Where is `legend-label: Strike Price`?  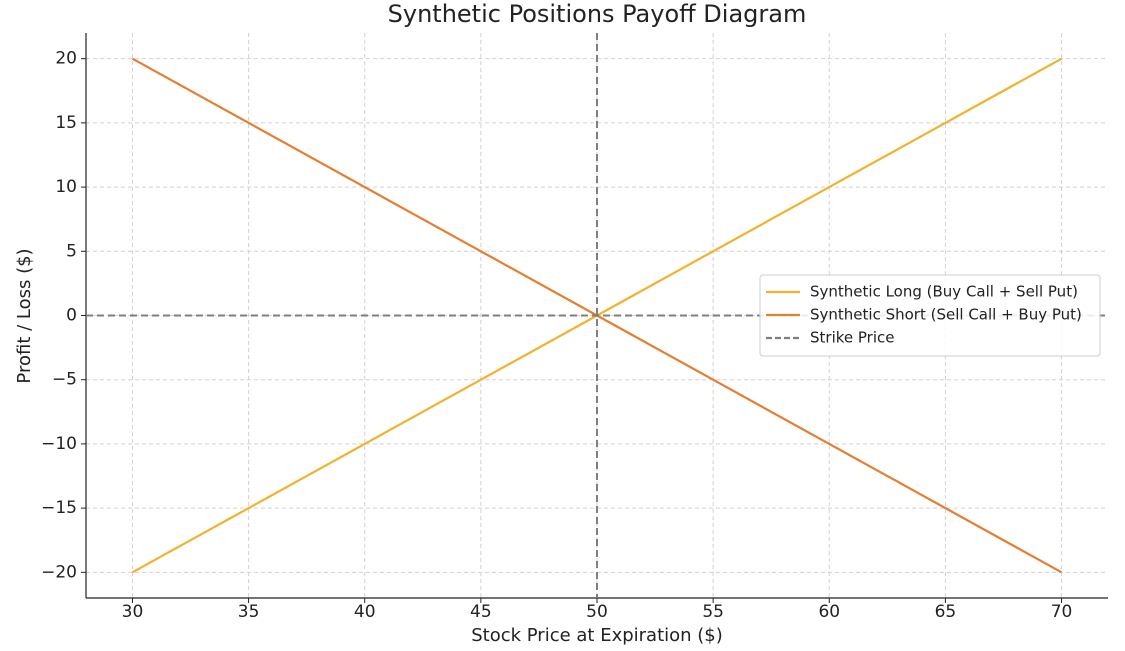 legend-label: Strike Price is located at coordinates (852, 338).